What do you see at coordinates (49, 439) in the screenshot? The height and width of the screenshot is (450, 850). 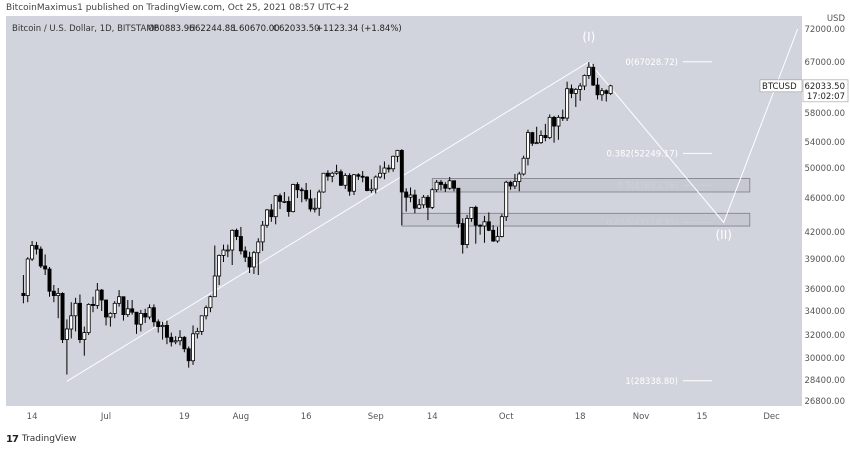 I see `footer-brand: TradingView` at bounding box center [49, 439].